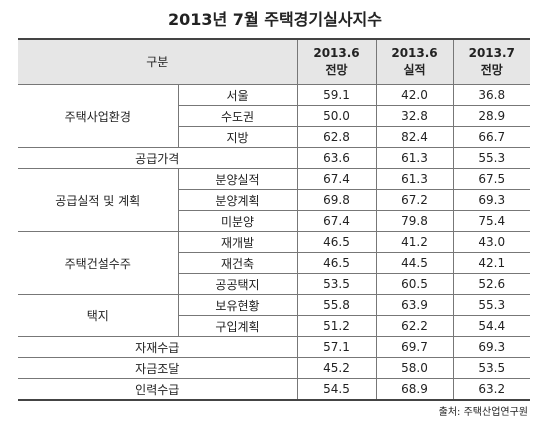 The height and width of the screenshot is (421, 550). Describe the element at coordinates (238, 221) in the screenshot. I see `row-label: 미분양` at that location.